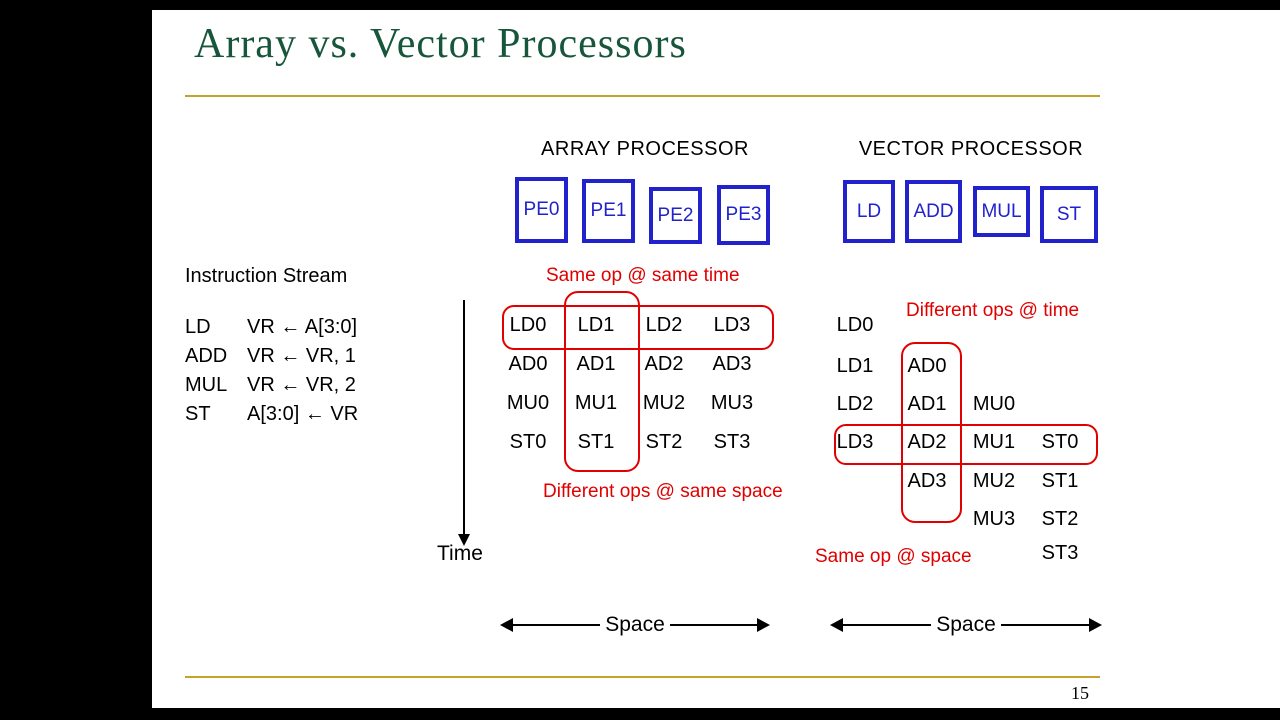 The height and width of the screenshot is (720, 1280). What do you see at coordinates (664, 403) in the screenshot?
I see `array-grid-cell: MU2` at bounding box center [664, 403].